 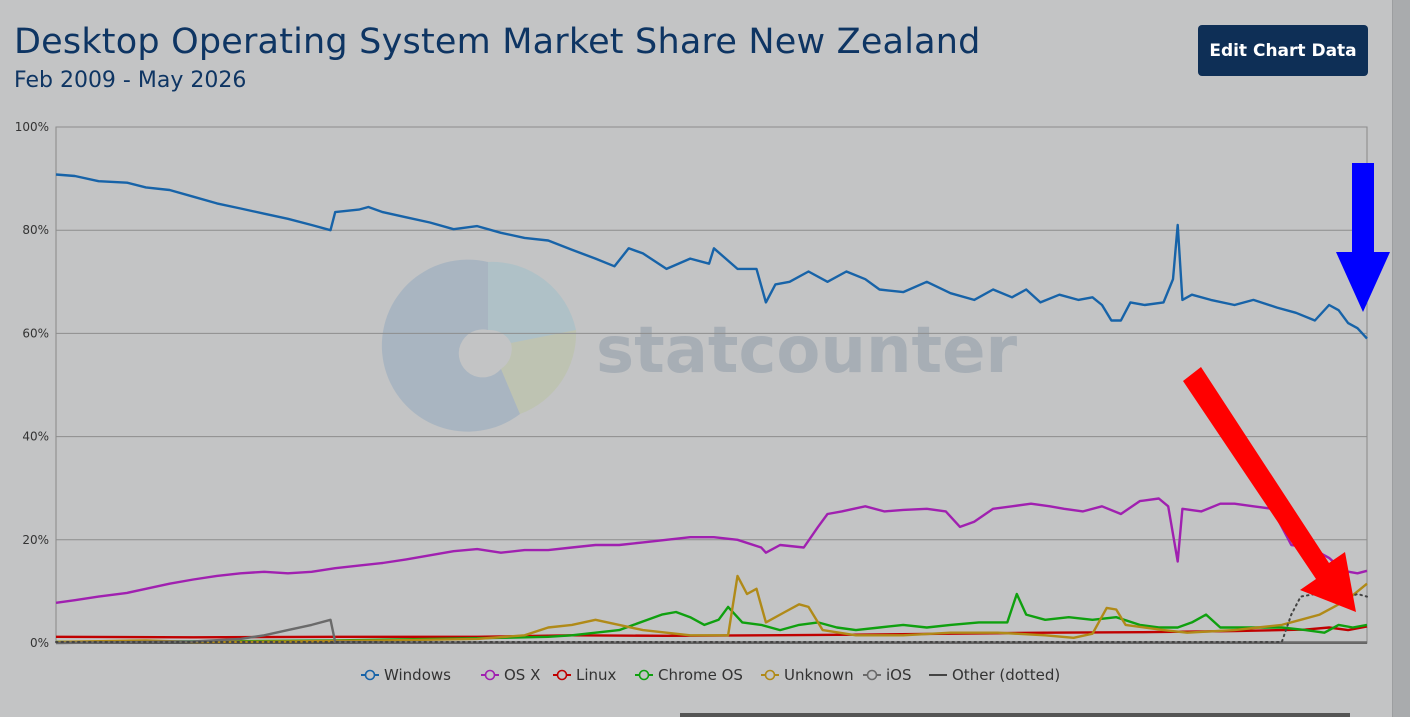 I want to click on legend-label-unknown: Unknown, so click(x=819, y=675).